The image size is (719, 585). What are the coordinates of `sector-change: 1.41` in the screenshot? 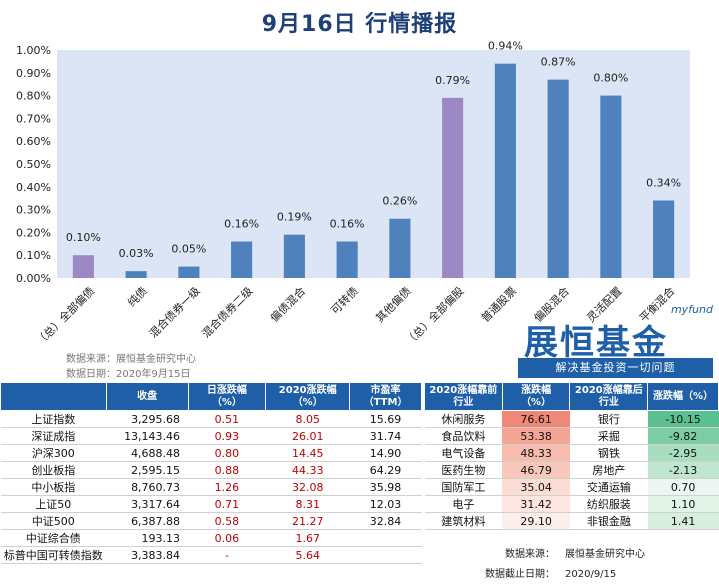 It's located at (683, 521).